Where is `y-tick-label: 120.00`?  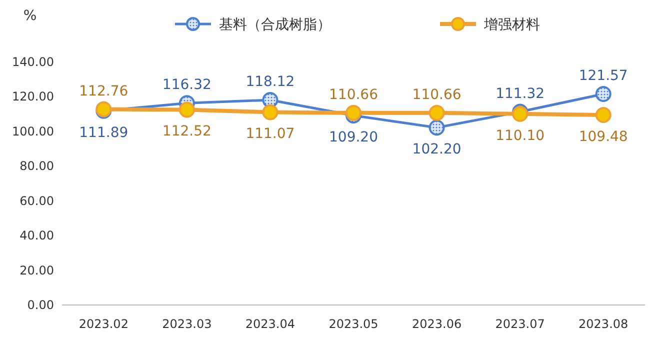
y-tick-label: 120.00 is located at coordinates (33, 97).